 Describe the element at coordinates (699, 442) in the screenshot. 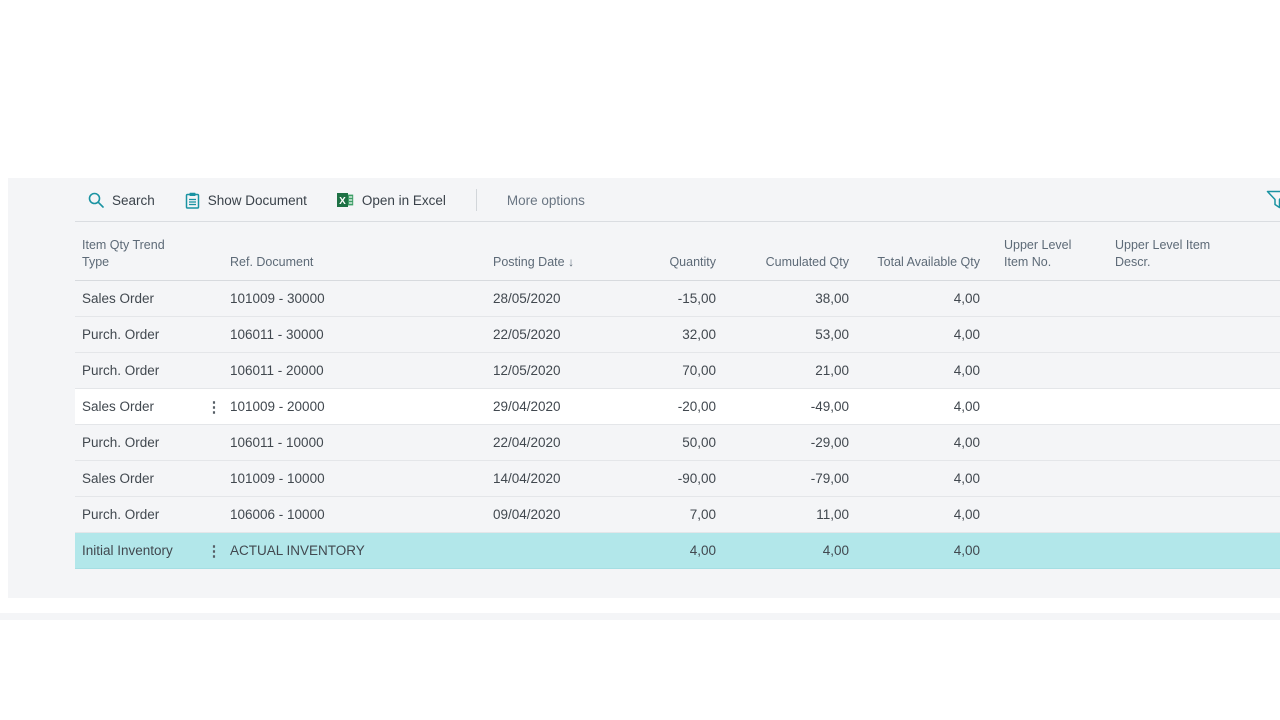

I see `cell-quantity: 50,00` at that location.